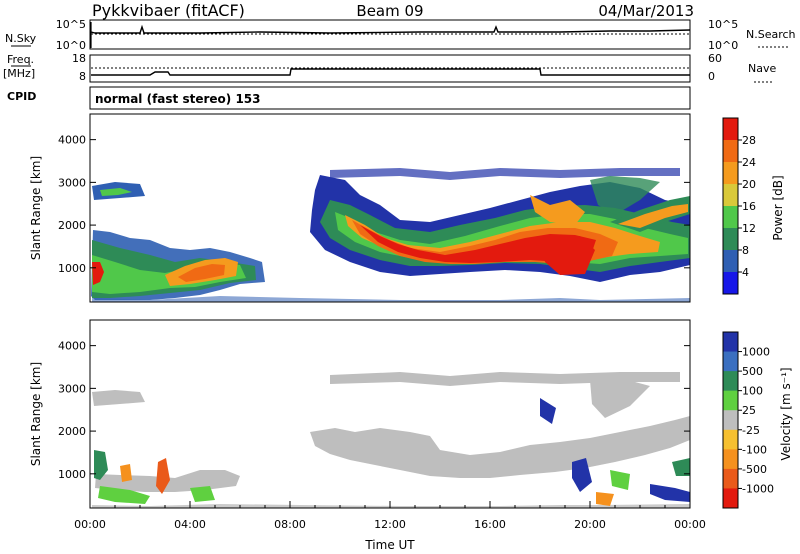 This screenshot has width=800, height=554. I want to click on noise-right-label: N.Search, so click(771, 34).